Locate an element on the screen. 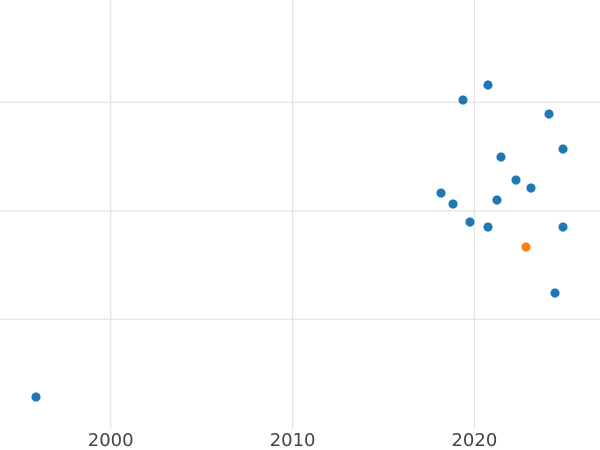 This screenshot has height=450, width=600. x-tick-label: 2000 is located at coordinates (111, 440).